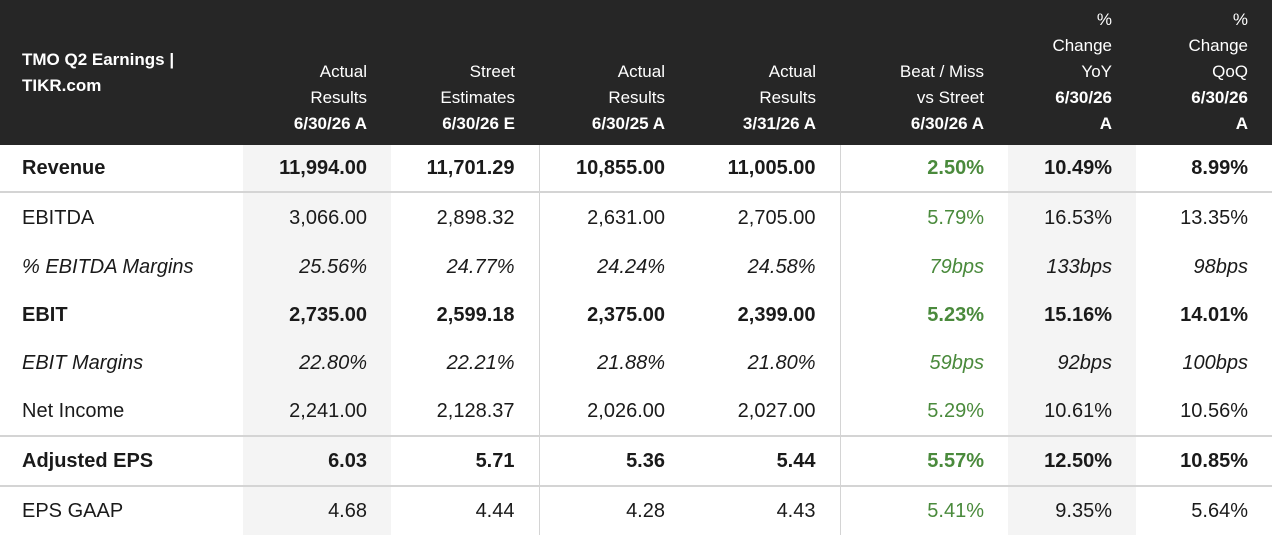  I want to click on cell-actual-q2-25: 4.28, so click(613, 510).